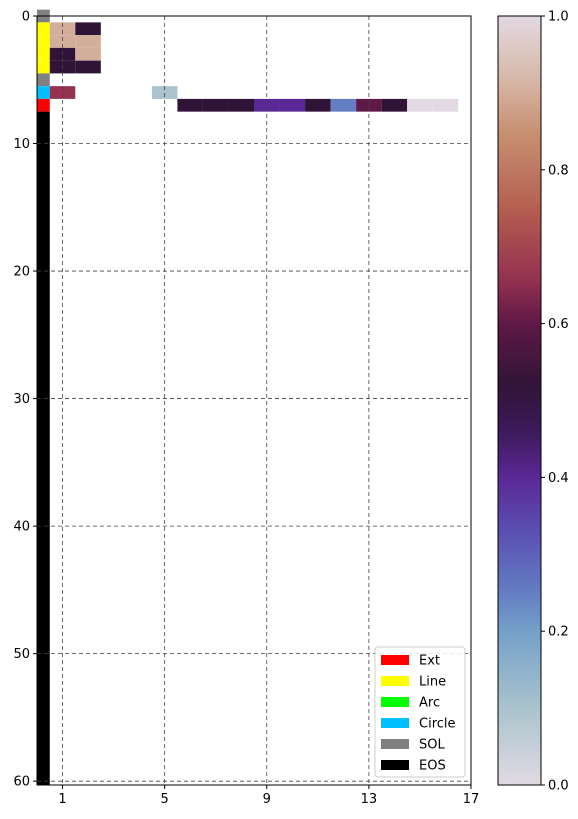  I want to click on colorbar-tick-label: 0.4, so click(558, 478).